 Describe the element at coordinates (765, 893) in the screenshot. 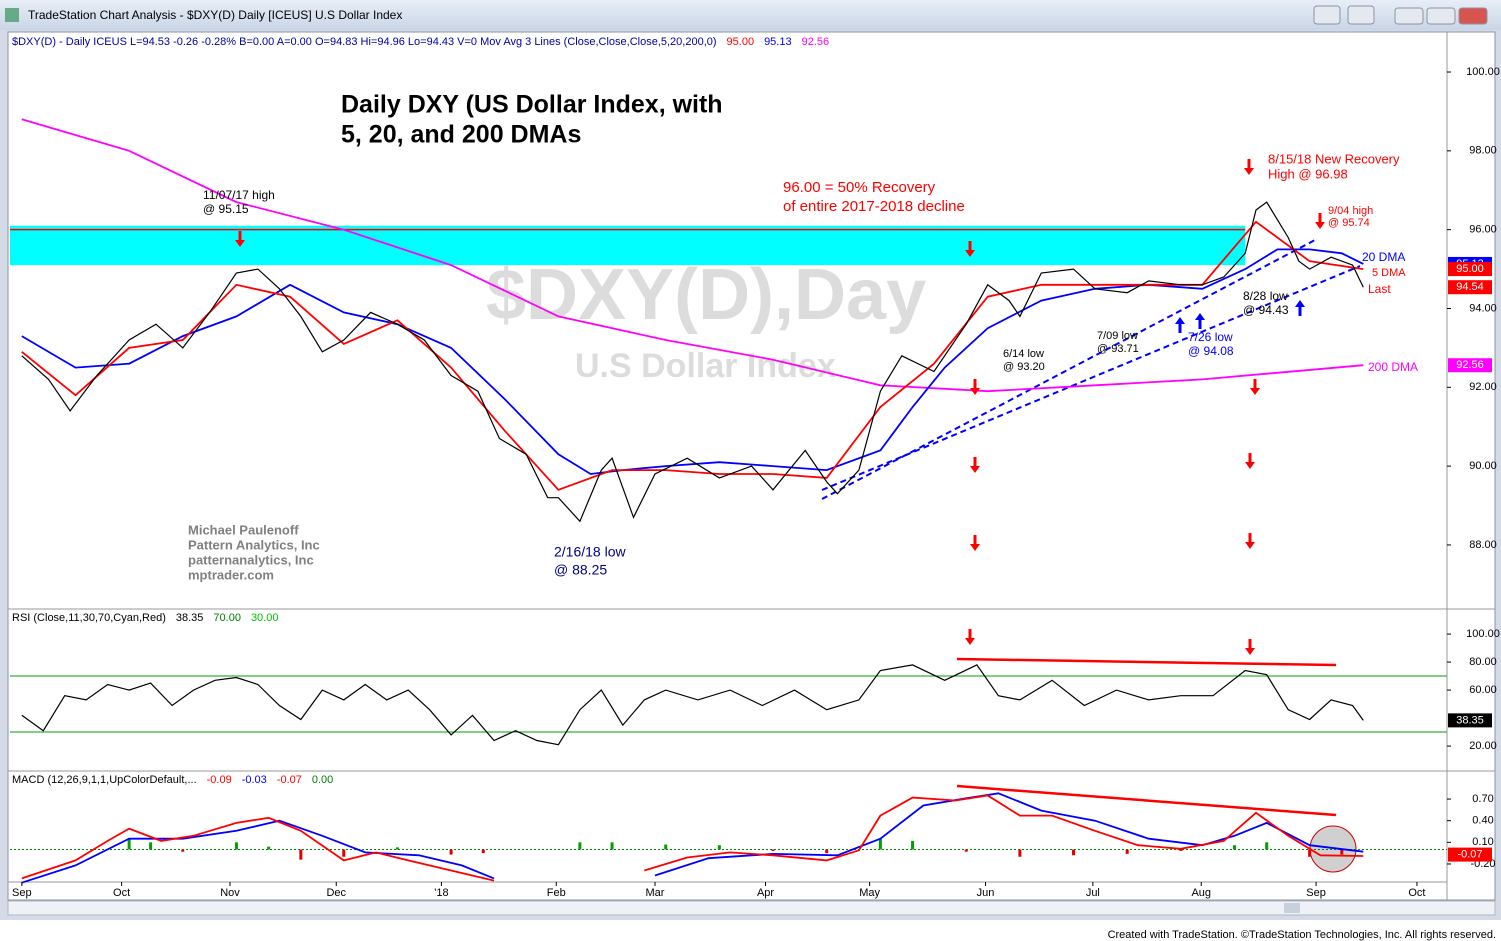

I see `x-tick-label: Apr` at that location.